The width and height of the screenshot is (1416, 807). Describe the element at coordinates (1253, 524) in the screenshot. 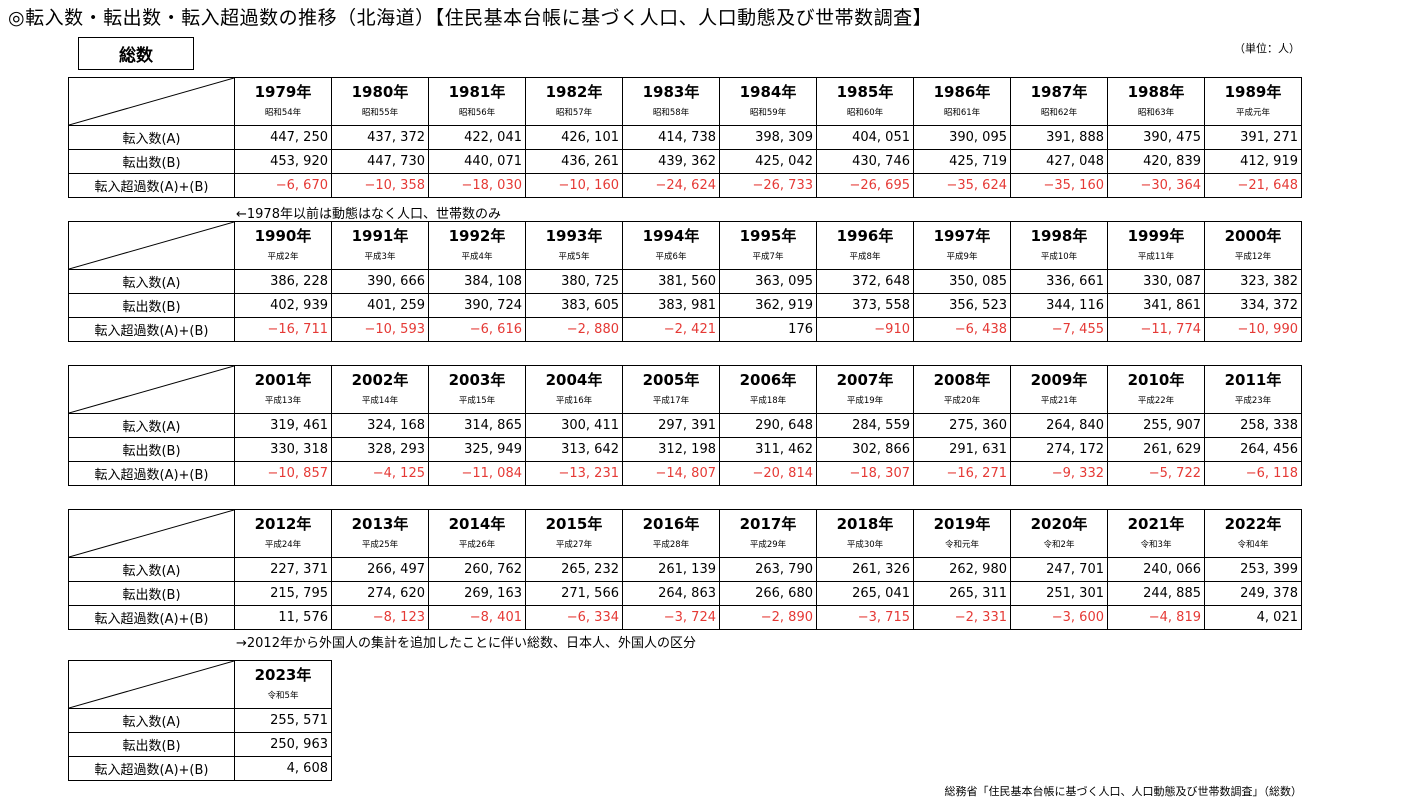

I see `year-label: 2022年` at that location.